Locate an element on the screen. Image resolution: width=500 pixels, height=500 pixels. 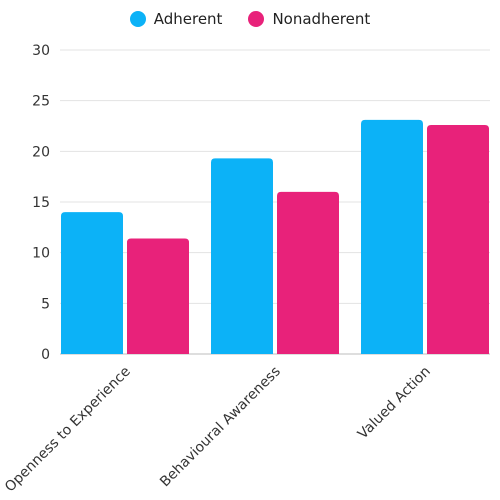
y-tick-label-25: 25 is located at coordinates (41, 102).